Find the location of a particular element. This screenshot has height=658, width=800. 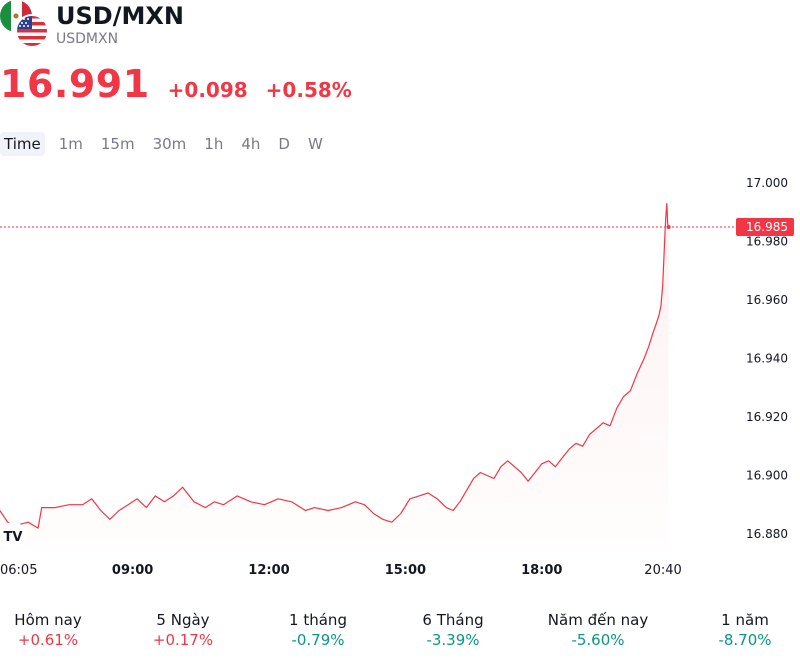

last-price-badge is located at coordinates (765, 227).